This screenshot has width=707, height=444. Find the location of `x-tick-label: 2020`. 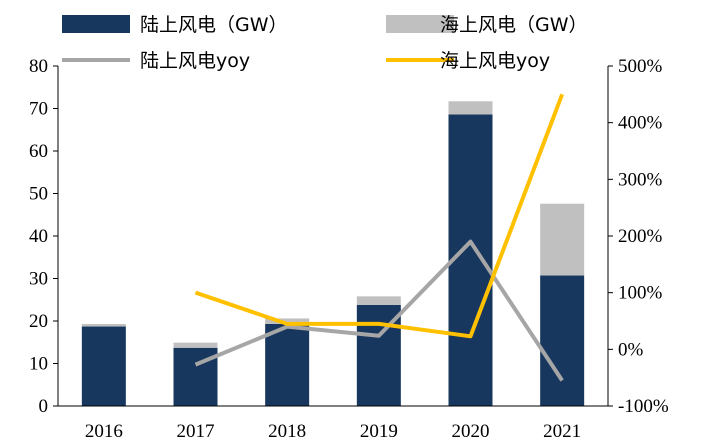

x-tick-label: 2020 is located at coordinates (471, 431).